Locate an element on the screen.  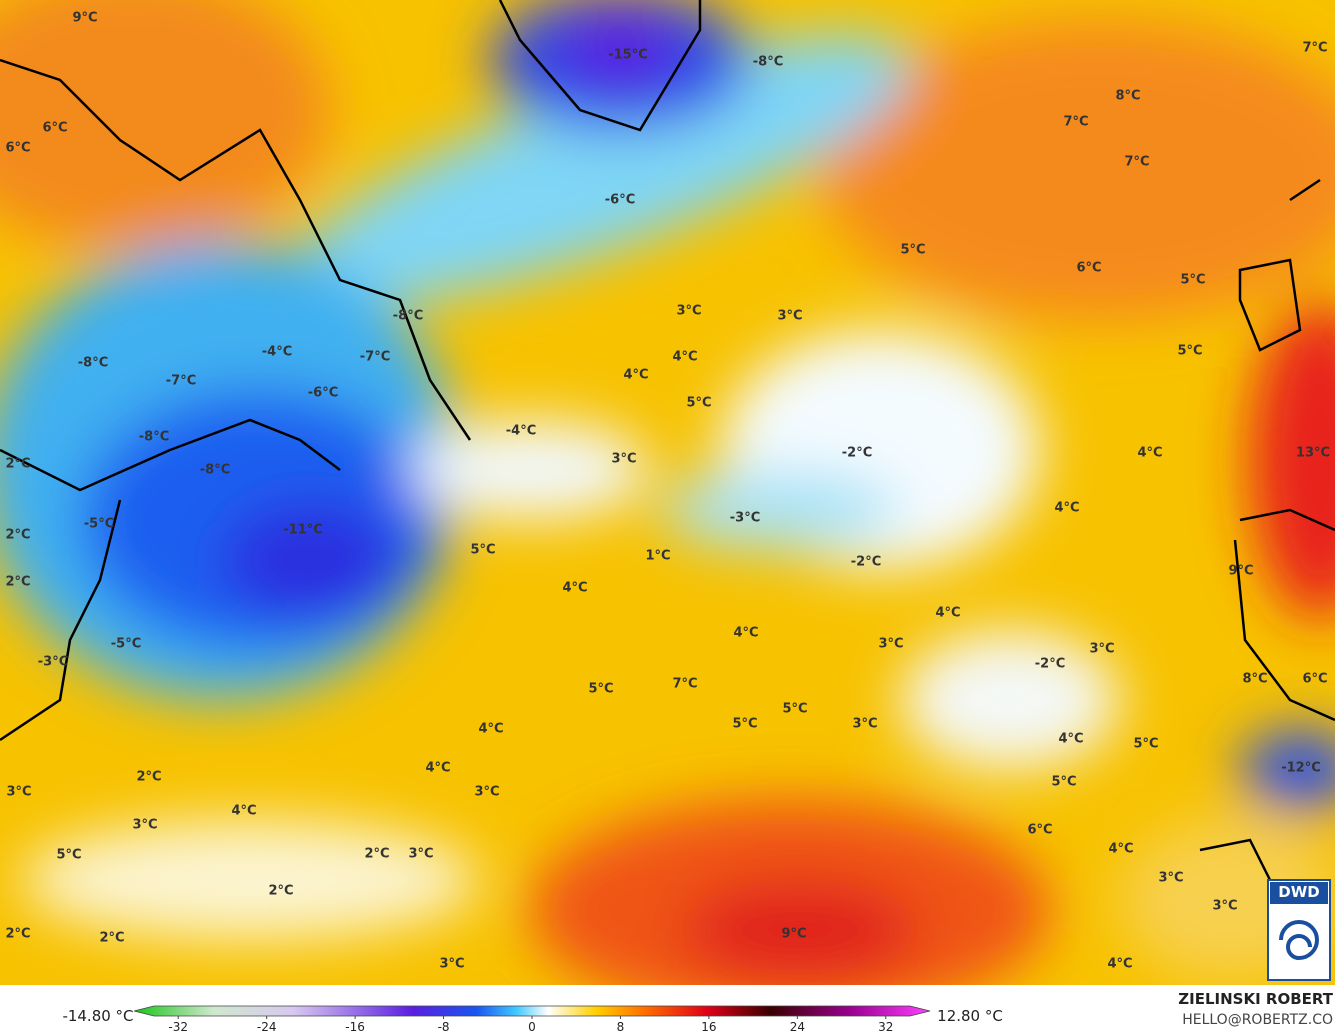
colorbar-tick-label: 16 is located at coordinates (708, 1027).